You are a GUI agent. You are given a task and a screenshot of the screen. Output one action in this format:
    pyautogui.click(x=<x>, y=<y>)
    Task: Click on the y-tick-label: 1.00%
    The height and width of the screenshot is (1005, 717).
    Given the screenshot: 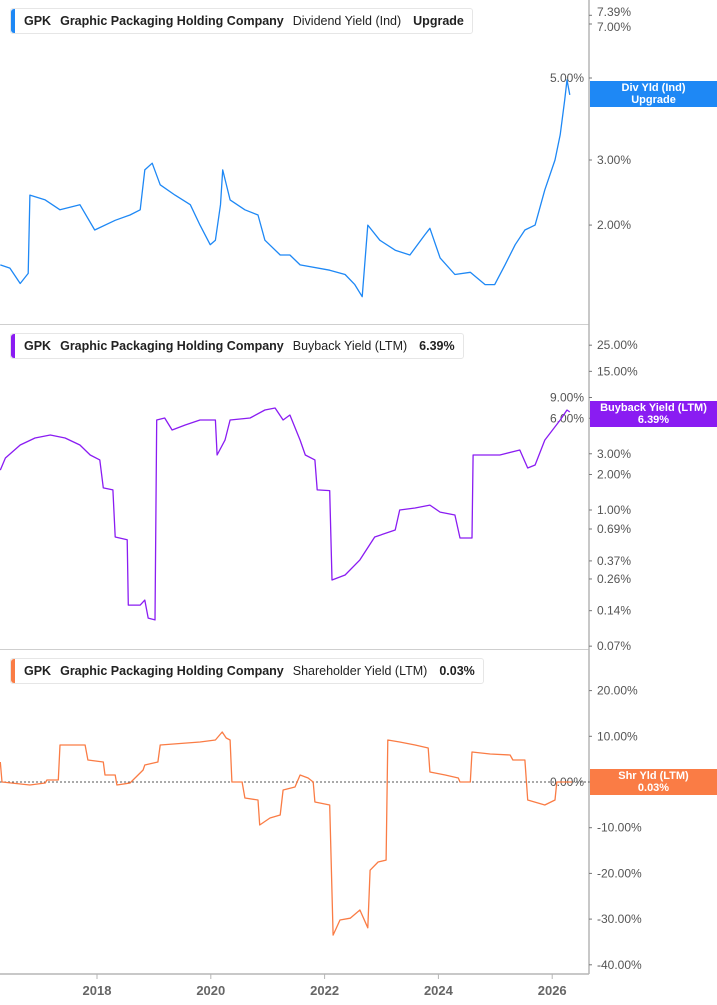 What is the action you would take?
    pyautogui.click(x=614, y=510)
    